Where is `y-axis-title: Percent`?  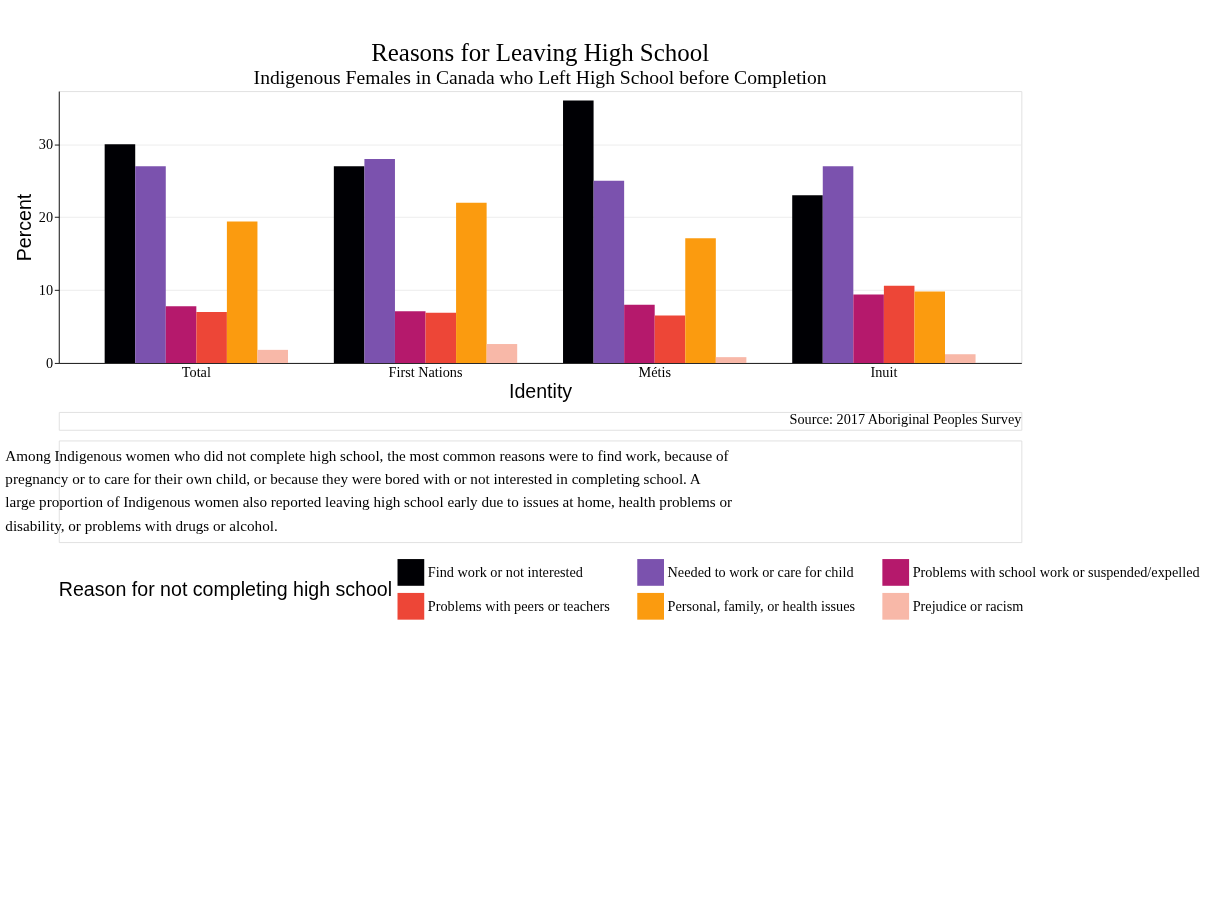 y-axis-title: Percent is located at coordinates (23, 227).